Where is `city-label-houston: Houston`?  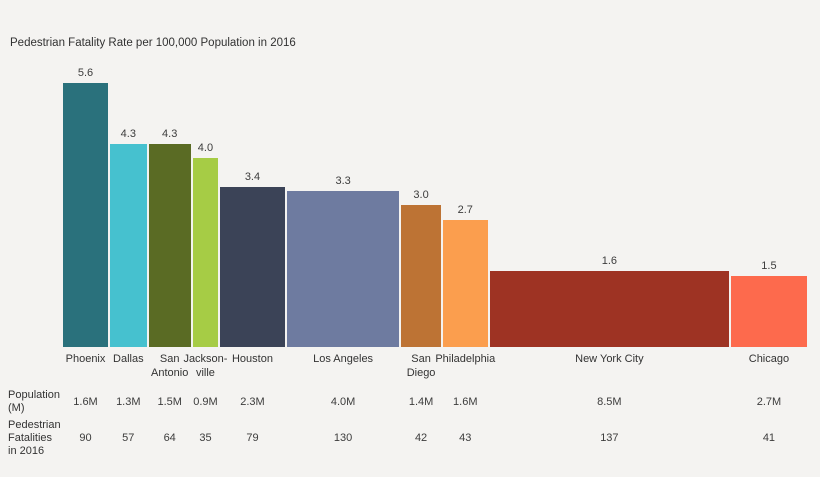
city-label-houston: Houston is located at coordinates (252, 359).